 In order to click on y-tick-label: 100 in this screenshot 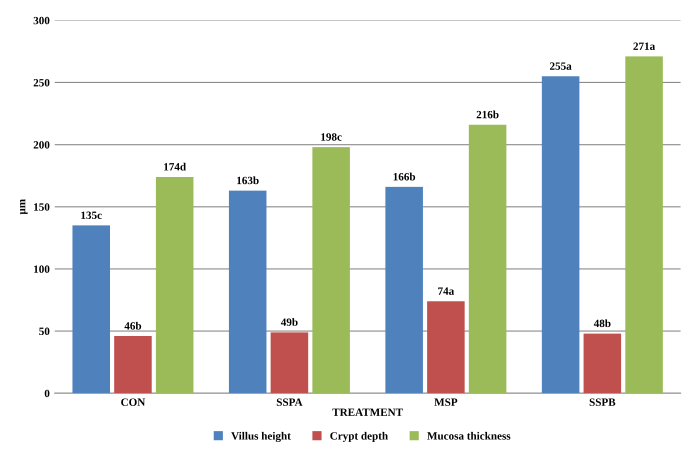, I will do `click(42, 269)`.